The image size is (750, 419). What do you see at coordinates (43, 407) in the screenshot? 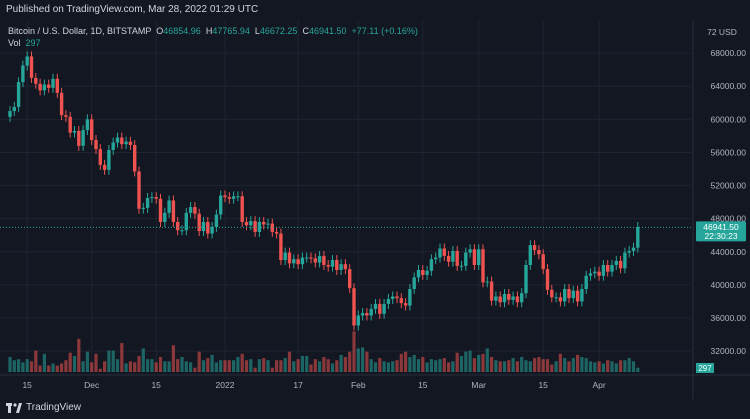
I see `tradingview-brand: TradingView` at bounding box center [43, 407].